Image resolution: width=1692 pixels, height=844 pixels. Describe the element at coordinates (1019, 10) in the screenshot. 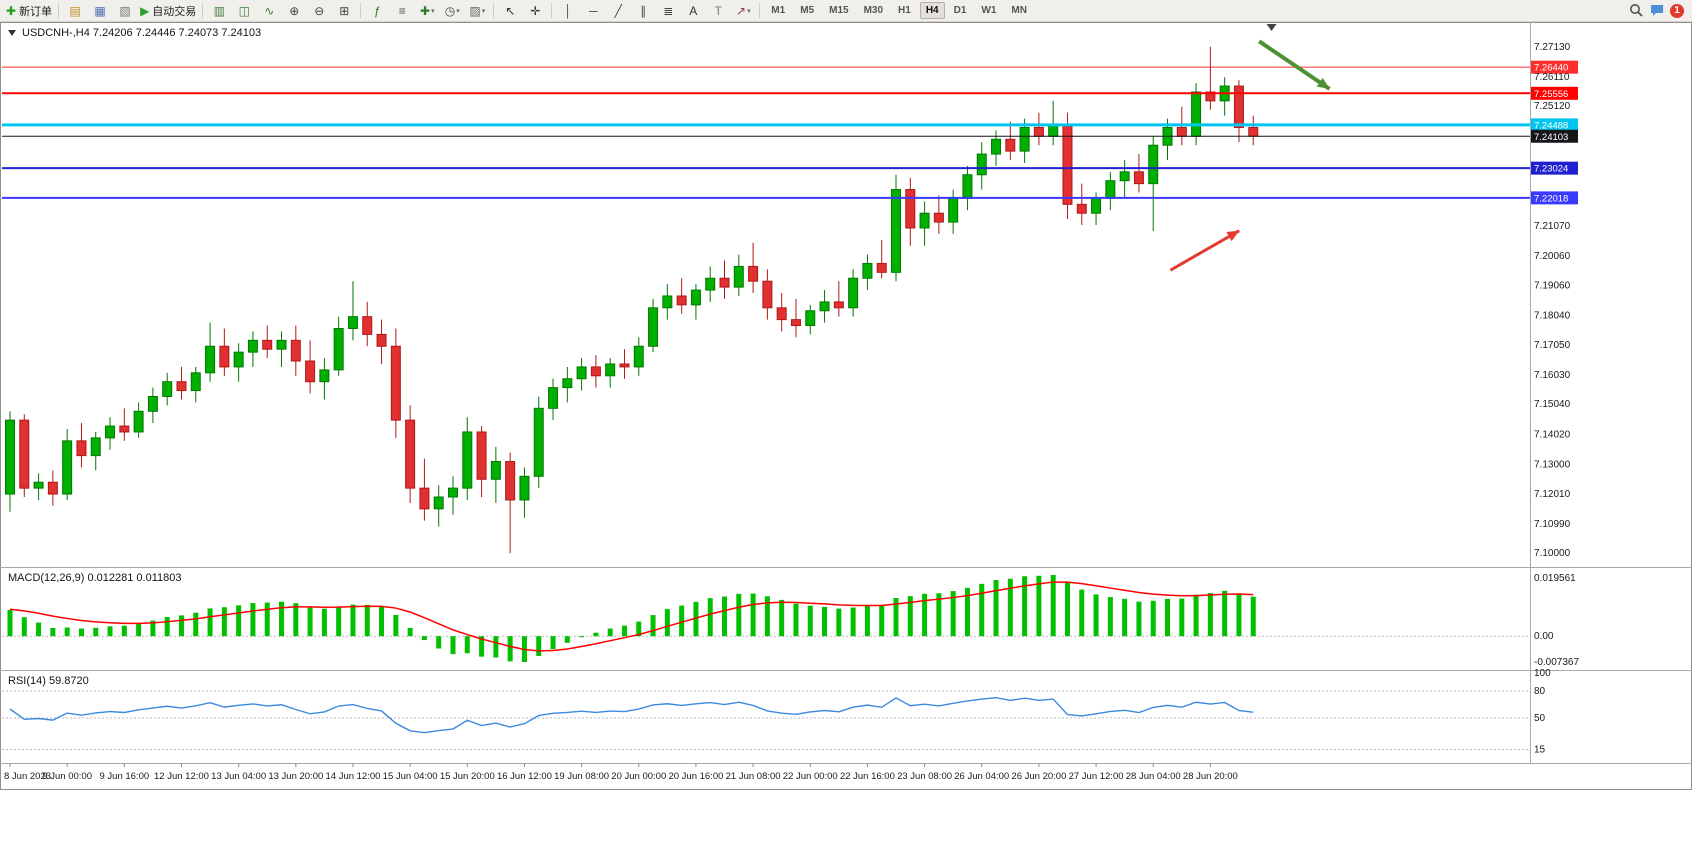

I see `timeframe-mn-button: MN` at that location.